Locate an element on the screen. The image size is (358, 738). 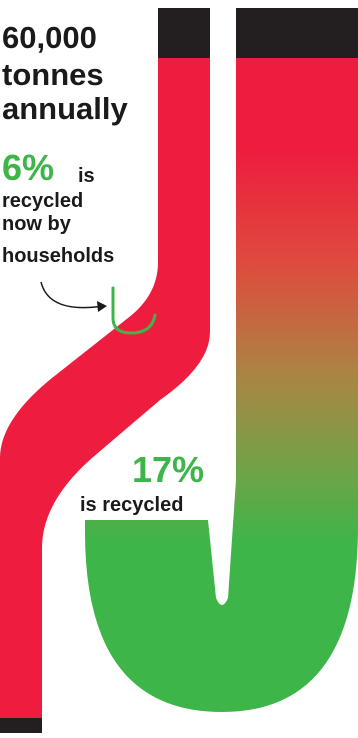
recycled-flow-top-cap is located at coordinates (297, 33).